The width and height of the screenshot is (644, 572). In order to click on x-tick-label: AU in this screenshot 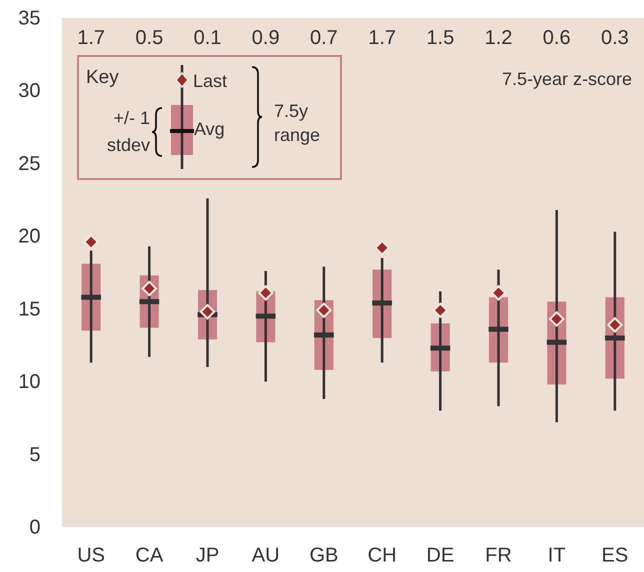, I will do `click(266, 555)`.